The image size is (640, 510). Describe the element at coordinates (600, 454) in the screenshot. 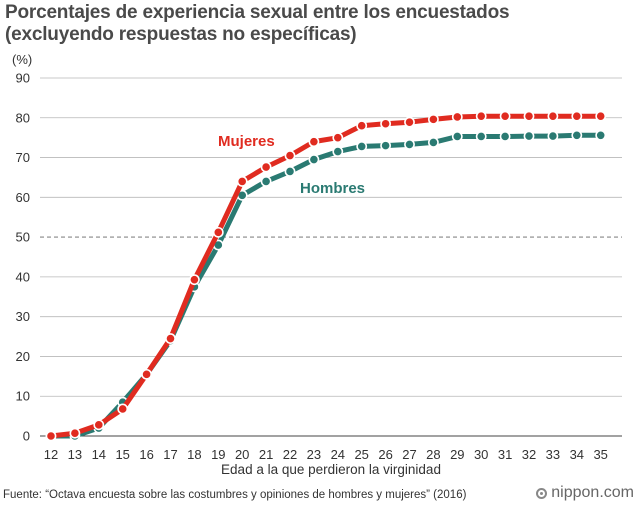

I see `x-tick-label: 35` at that location.